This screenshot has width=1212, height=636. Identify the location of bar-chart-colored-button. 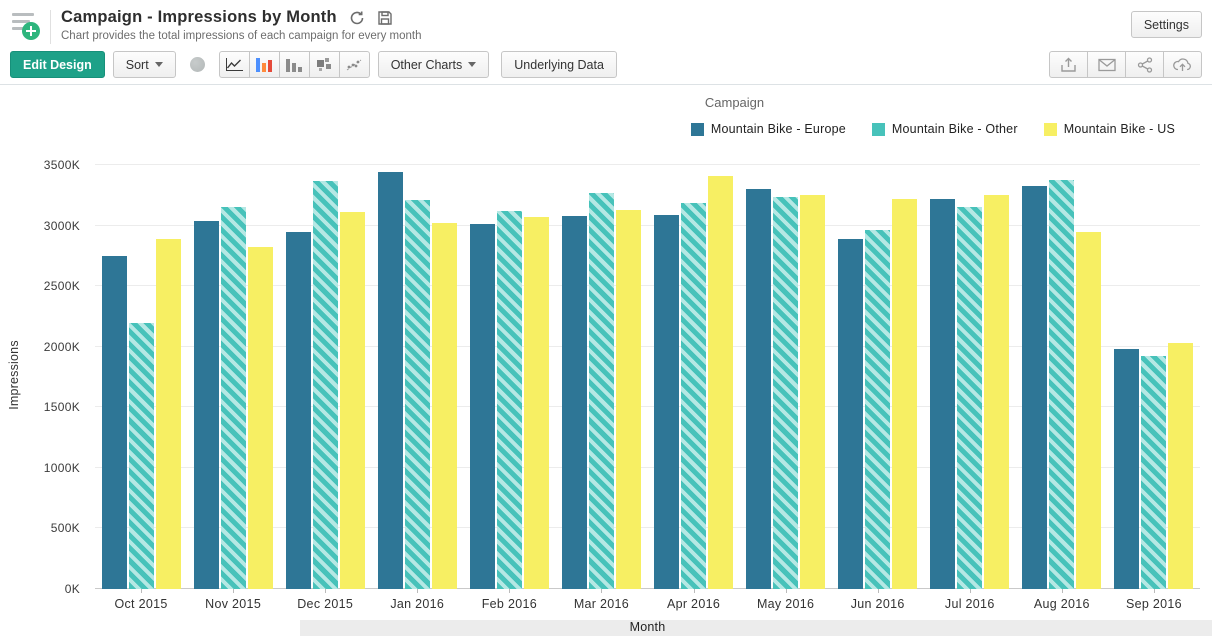
(264, 64).